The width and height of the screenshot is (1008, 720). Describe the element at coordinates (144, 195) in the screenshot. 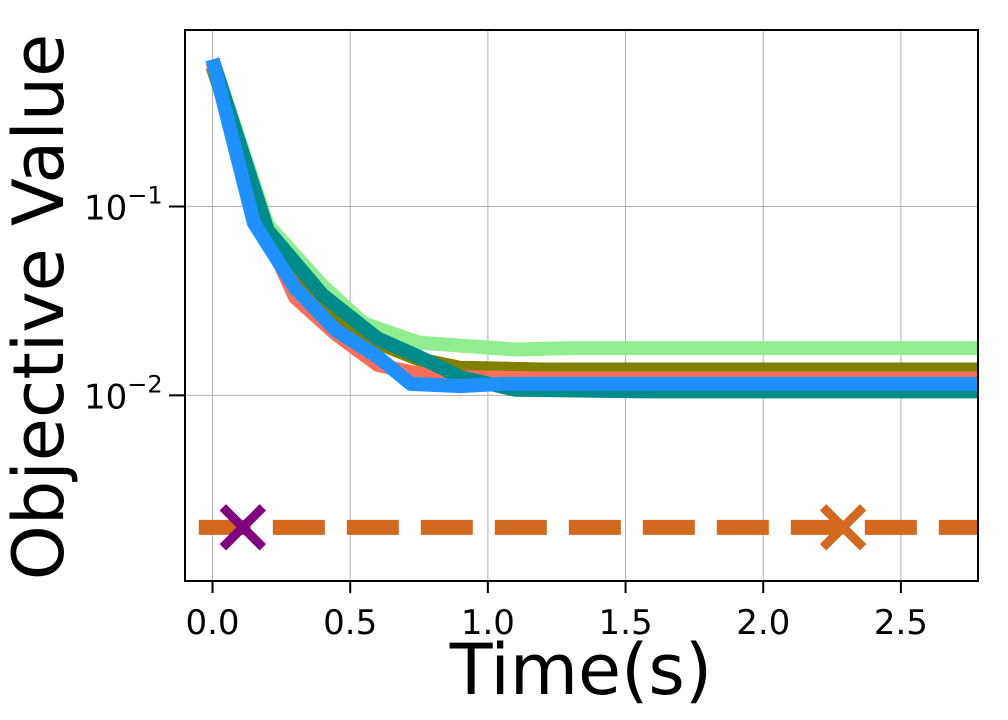

I see `y-tick-exponent: −1` at that location.